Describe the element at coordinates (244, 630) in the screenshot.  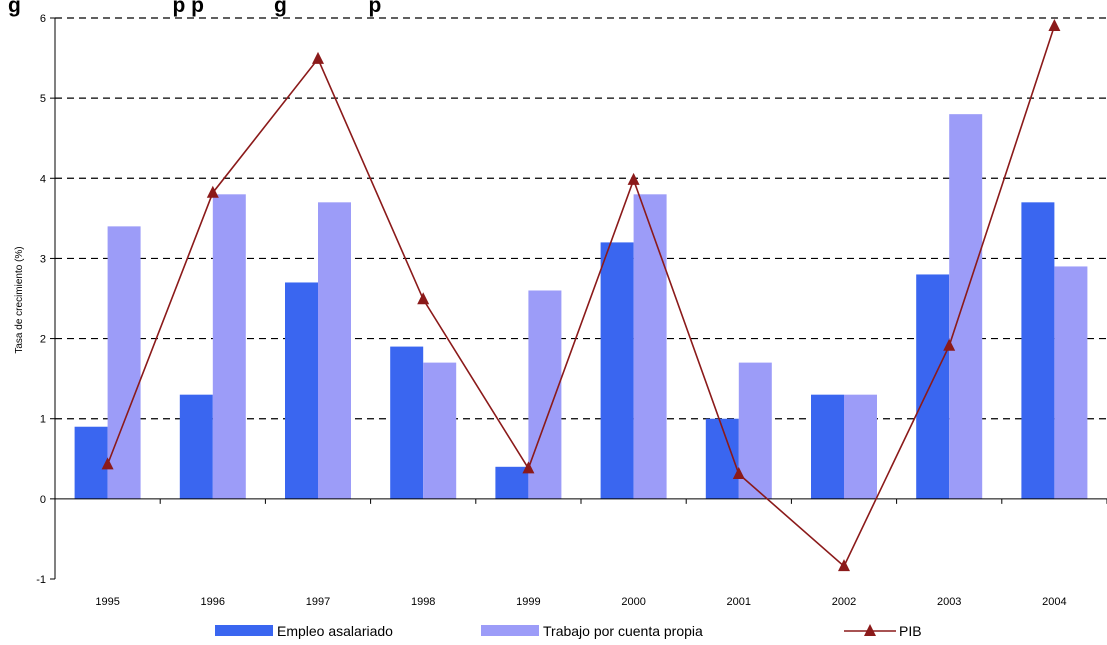
I see `legend-swatch-empleo-asalariado` at that location.